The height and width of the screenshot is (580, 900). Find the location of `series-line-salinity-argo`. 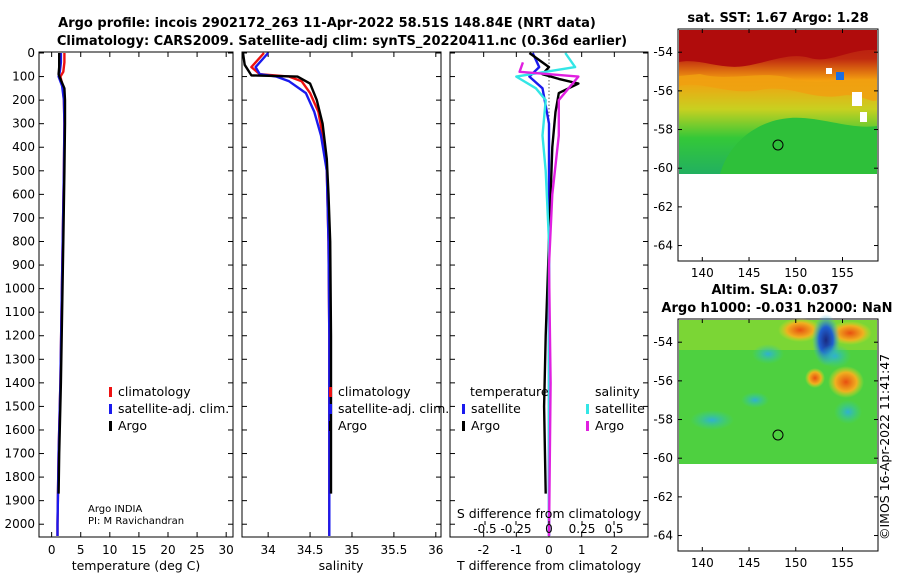

series-line-salinity-argo is located at coordinates (549, 299).